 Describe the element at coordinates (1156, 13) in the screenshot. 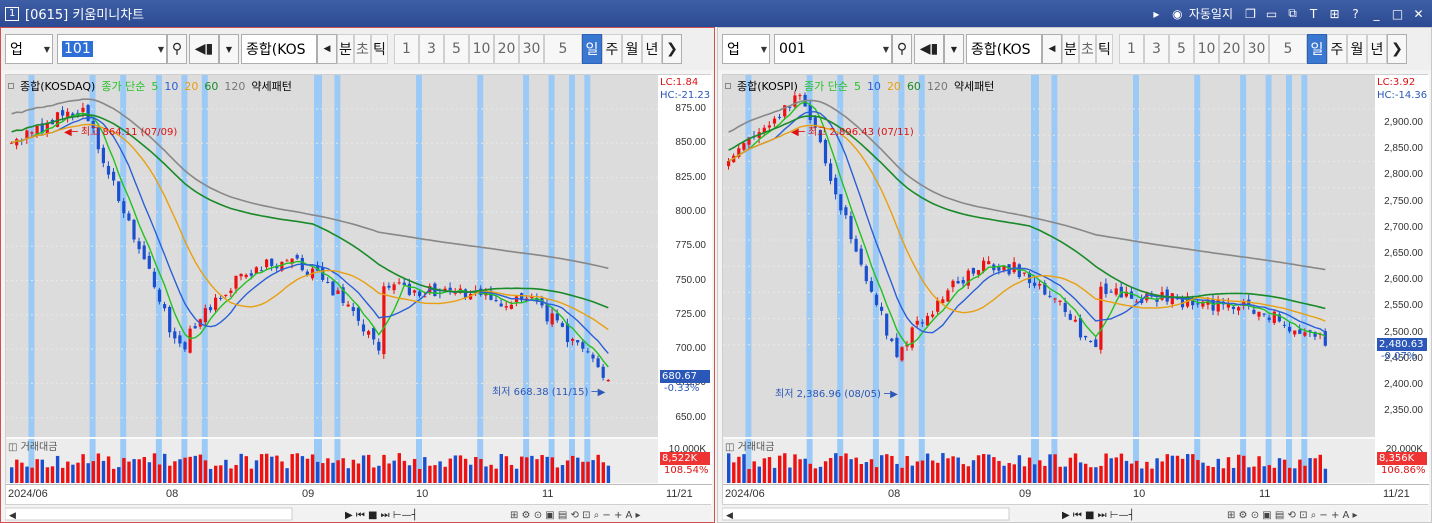

I see `chevron-right-icon: ▸` at that location.